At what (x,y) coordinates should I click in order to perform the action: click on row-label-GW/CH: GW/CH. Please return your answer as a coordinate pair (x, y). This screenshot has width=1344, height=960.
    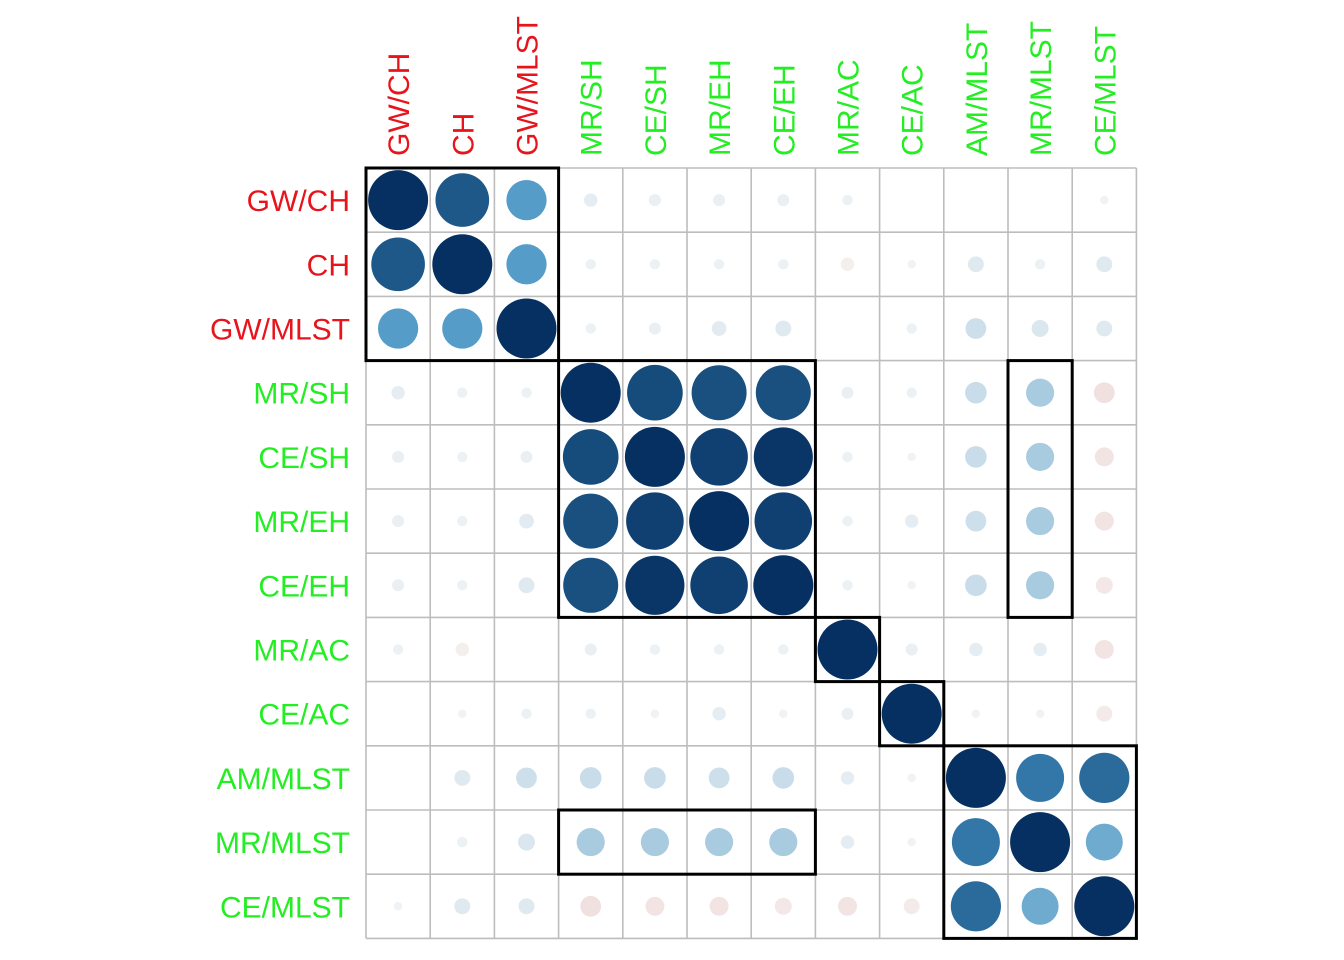
    Looking at the image, I should click on (298, 201).